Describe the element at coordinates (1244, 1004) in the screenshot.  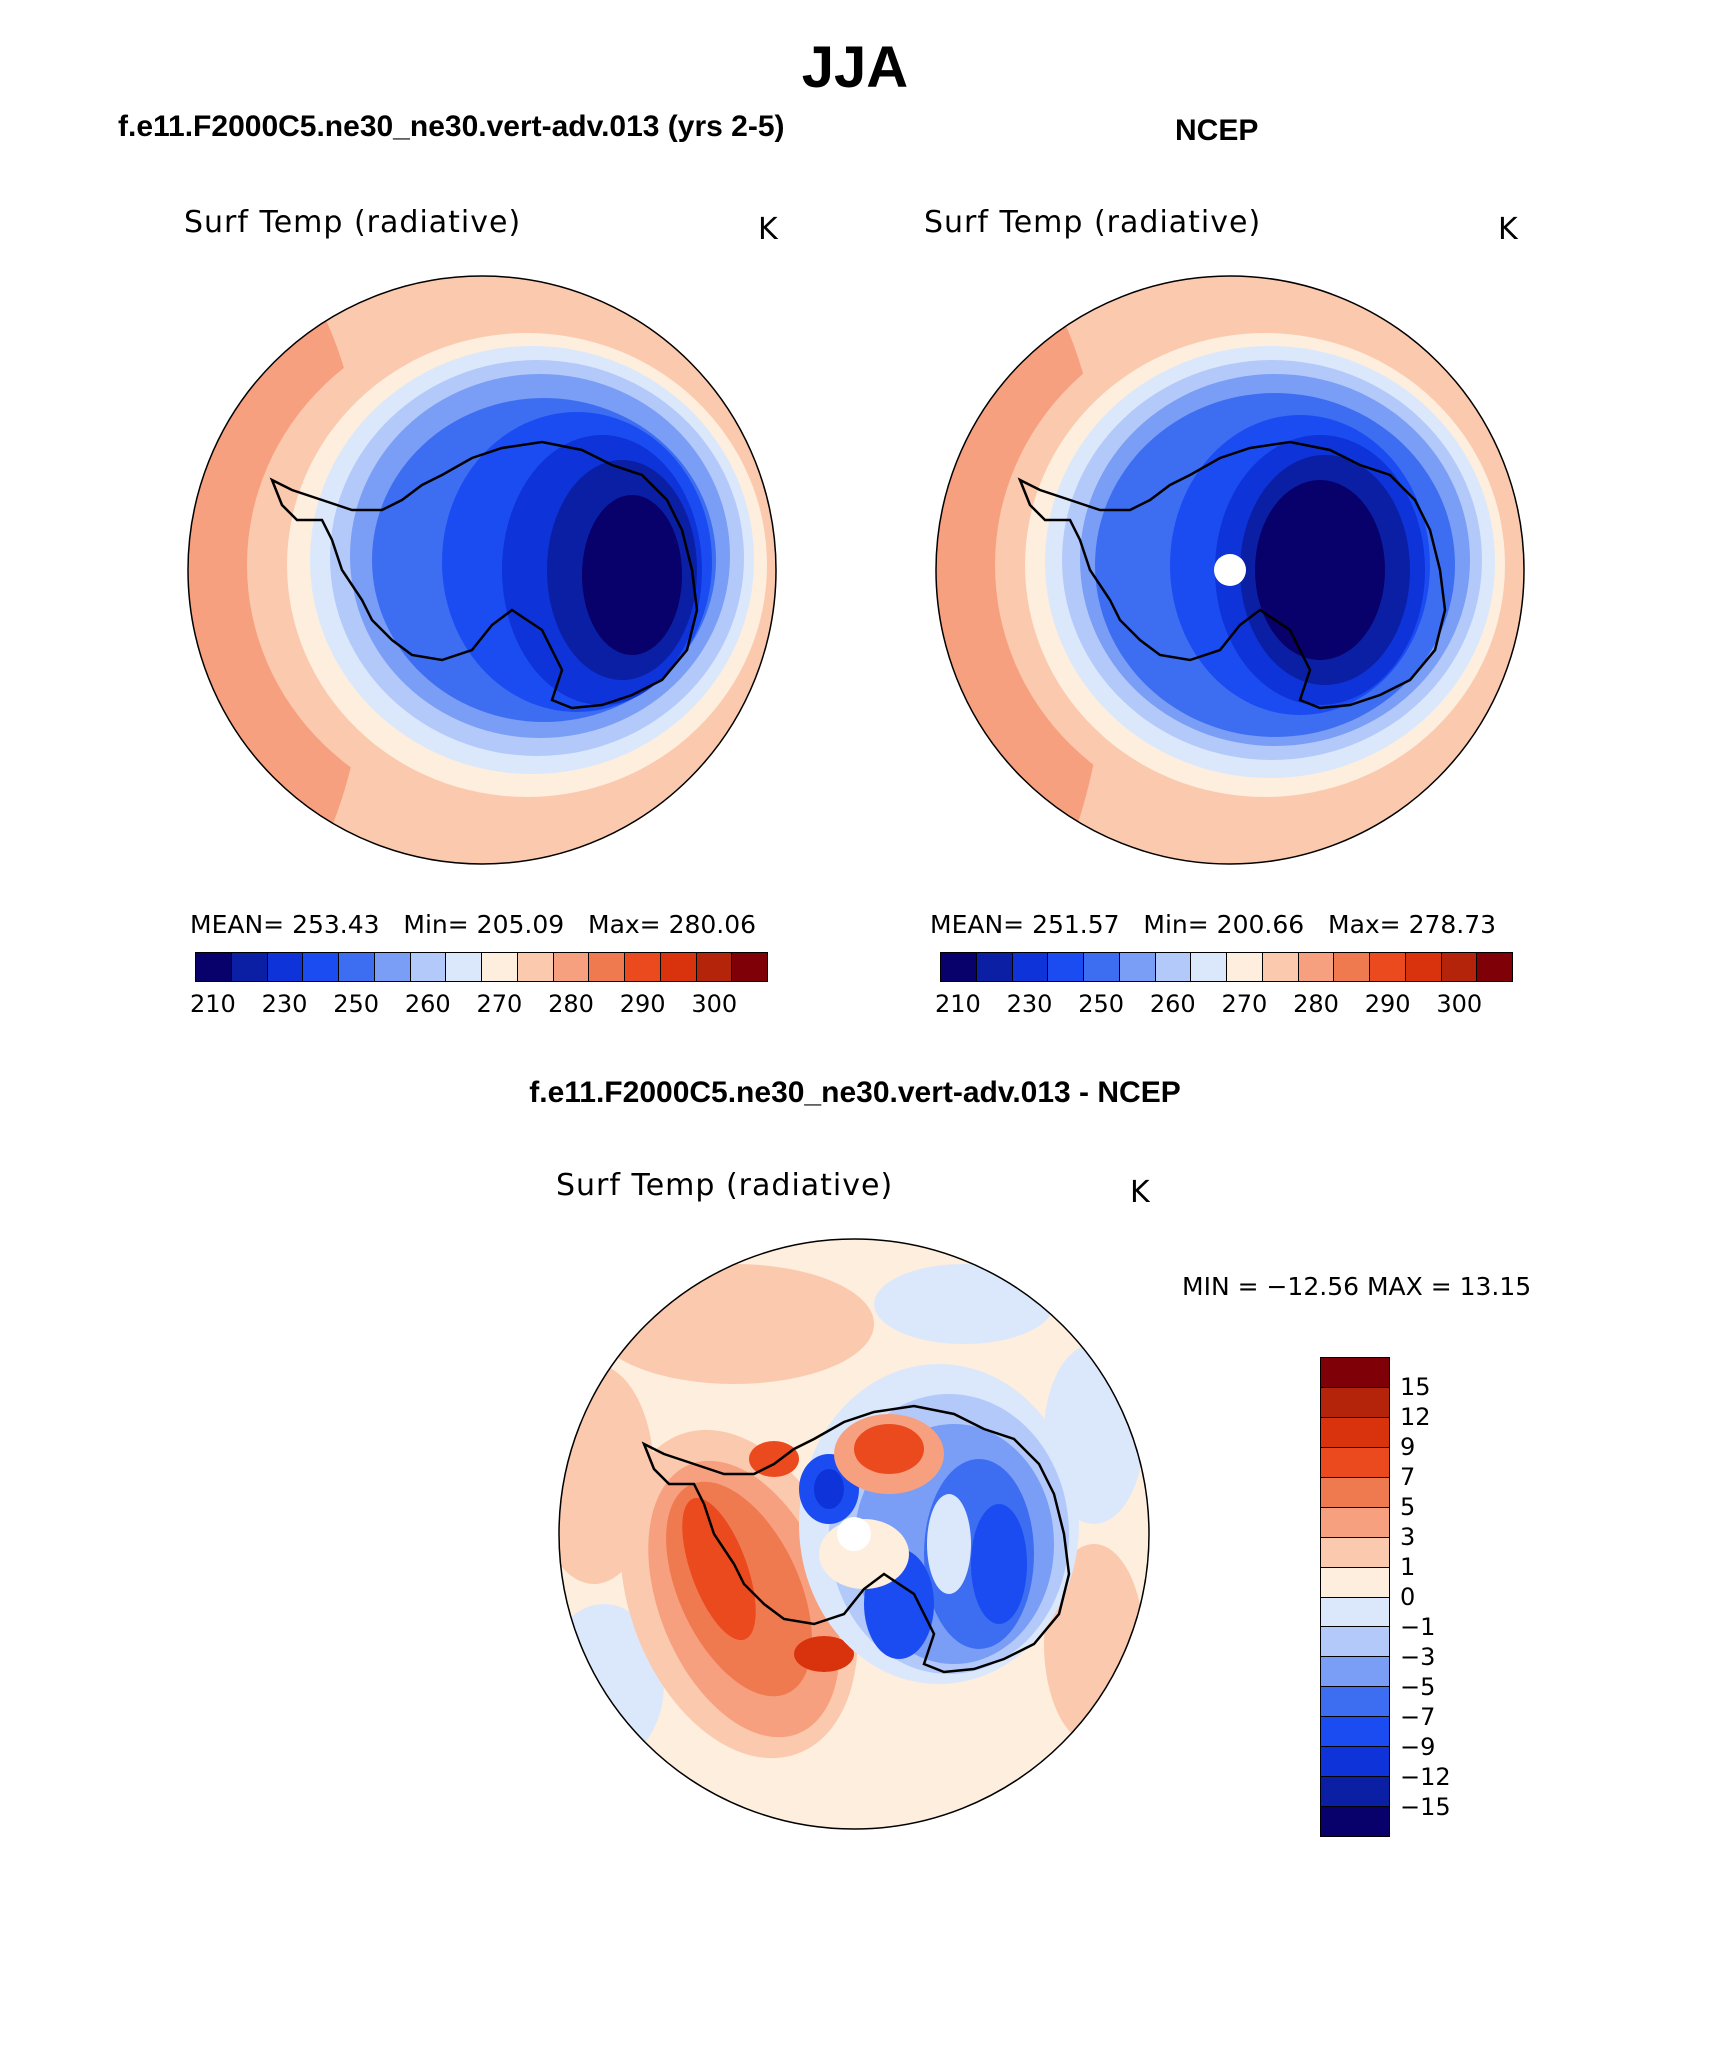
I see `obs-colorbar-tick-label: 270` at that location.